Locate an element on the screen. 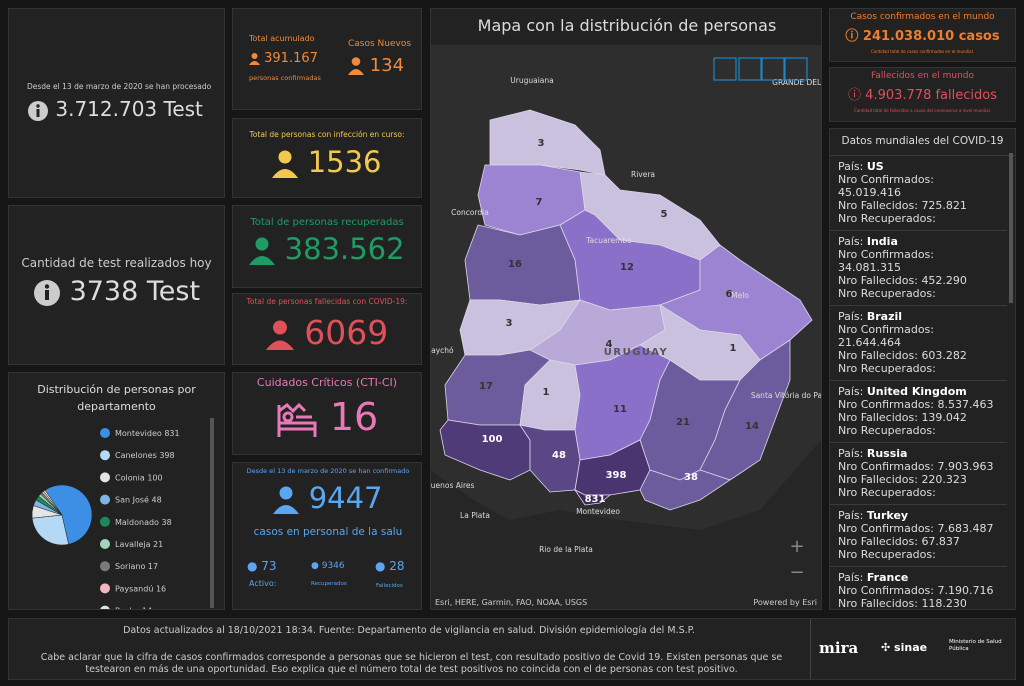 The height and width of the screenshot is (686, 1024). tests-today: 3738 Test is located at coordinates (116, 291).